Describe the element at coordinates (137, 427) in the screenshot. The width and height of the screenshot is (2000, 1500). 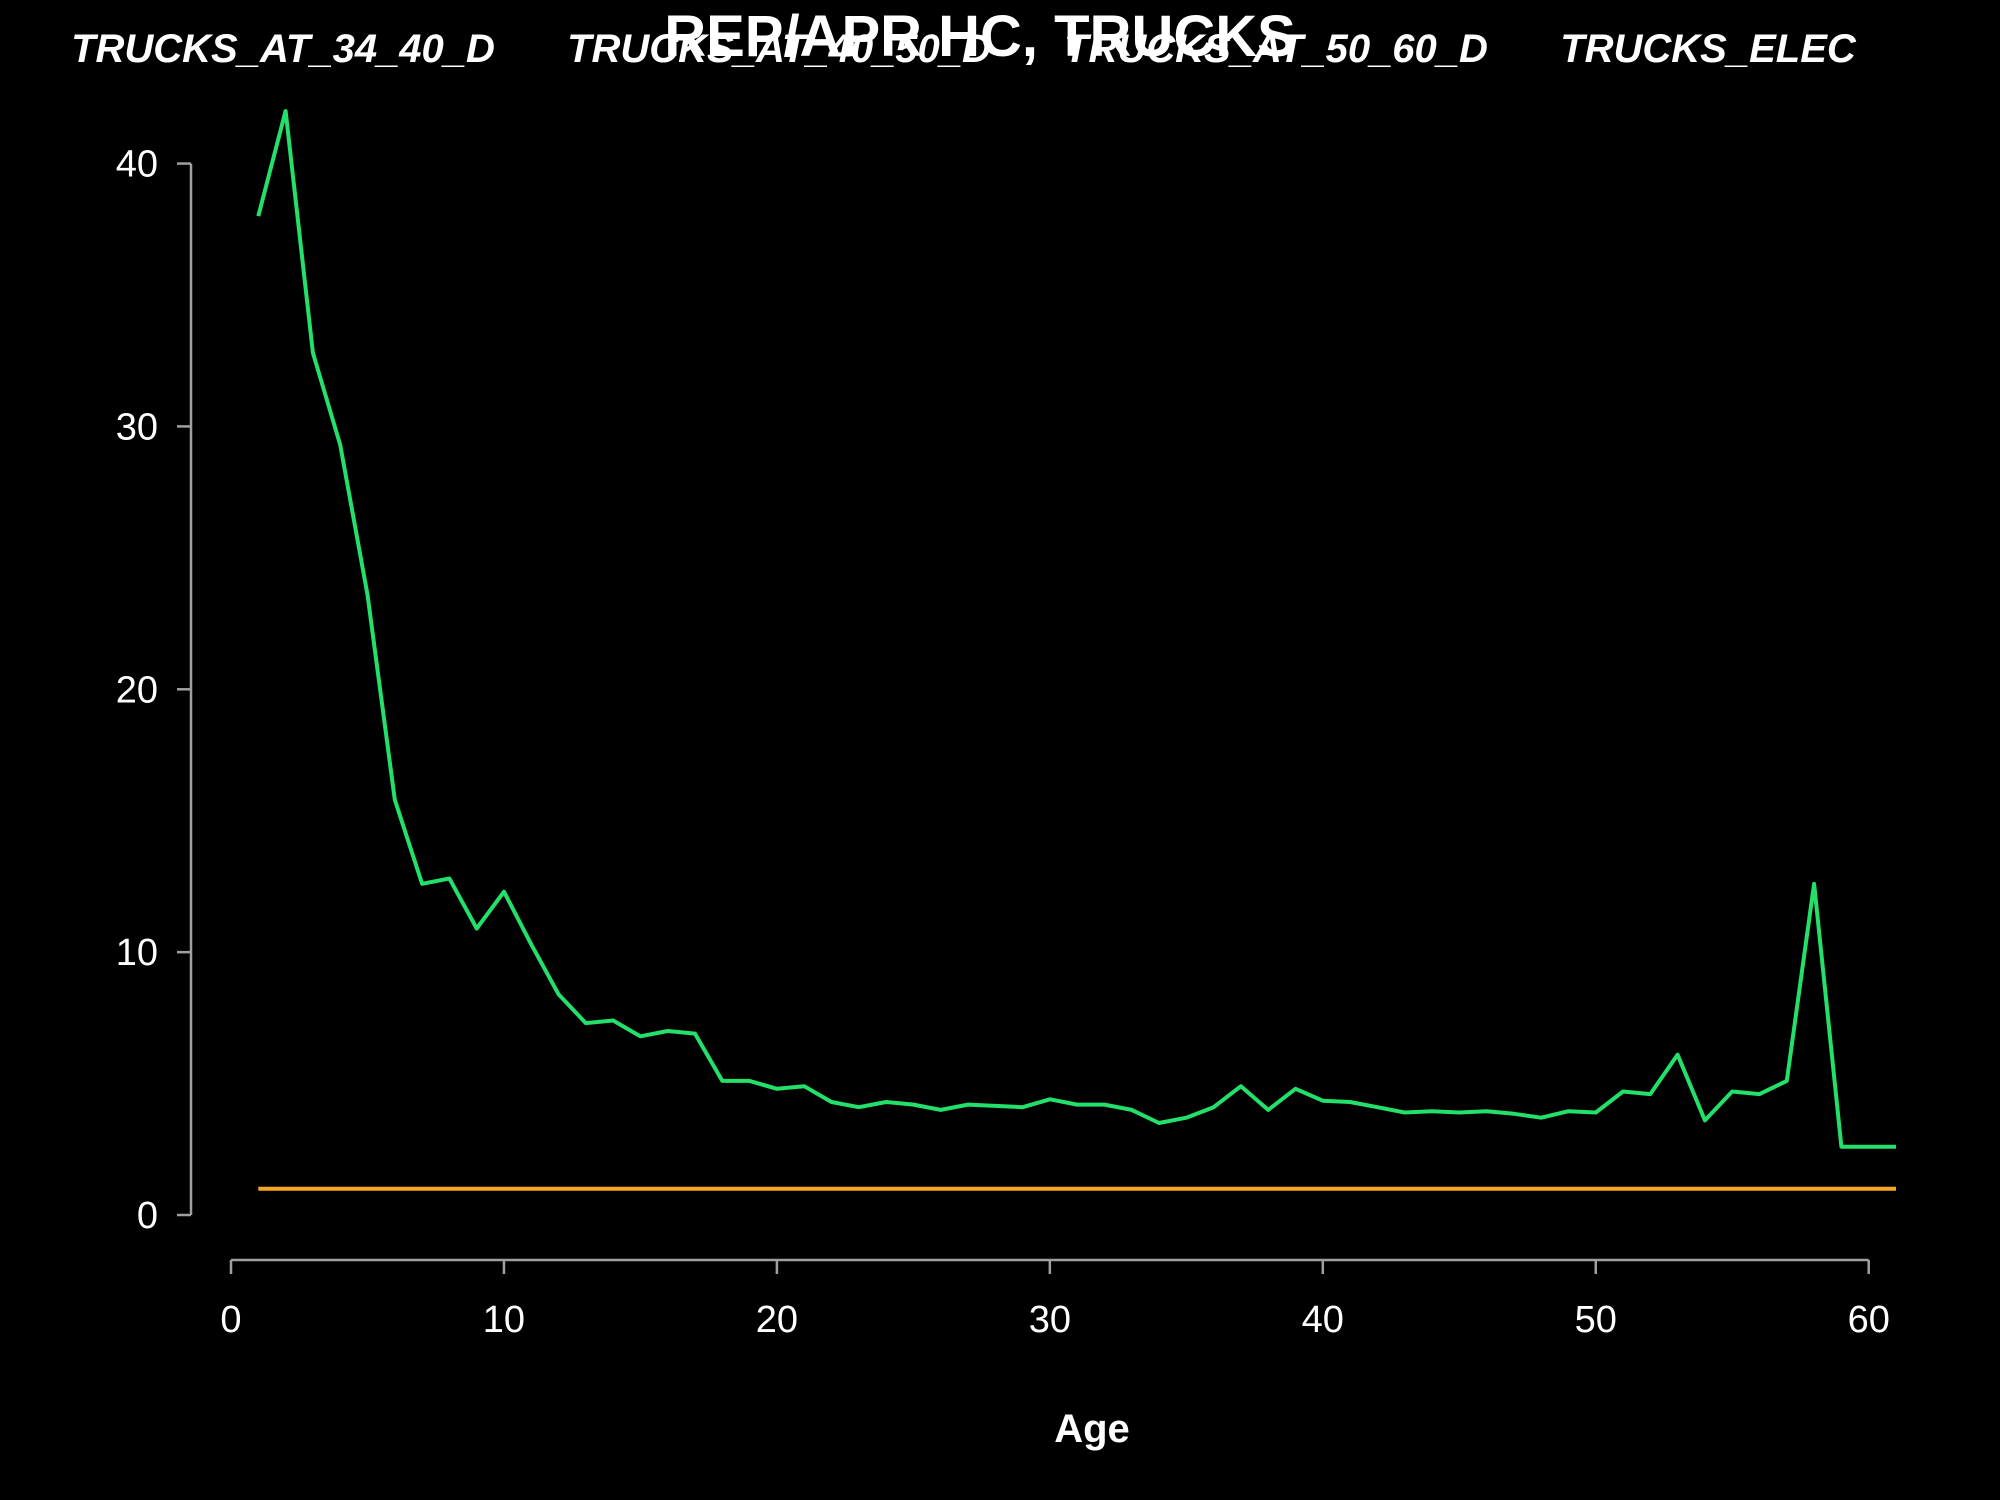
I see `y-tick-label: 30` at that location.